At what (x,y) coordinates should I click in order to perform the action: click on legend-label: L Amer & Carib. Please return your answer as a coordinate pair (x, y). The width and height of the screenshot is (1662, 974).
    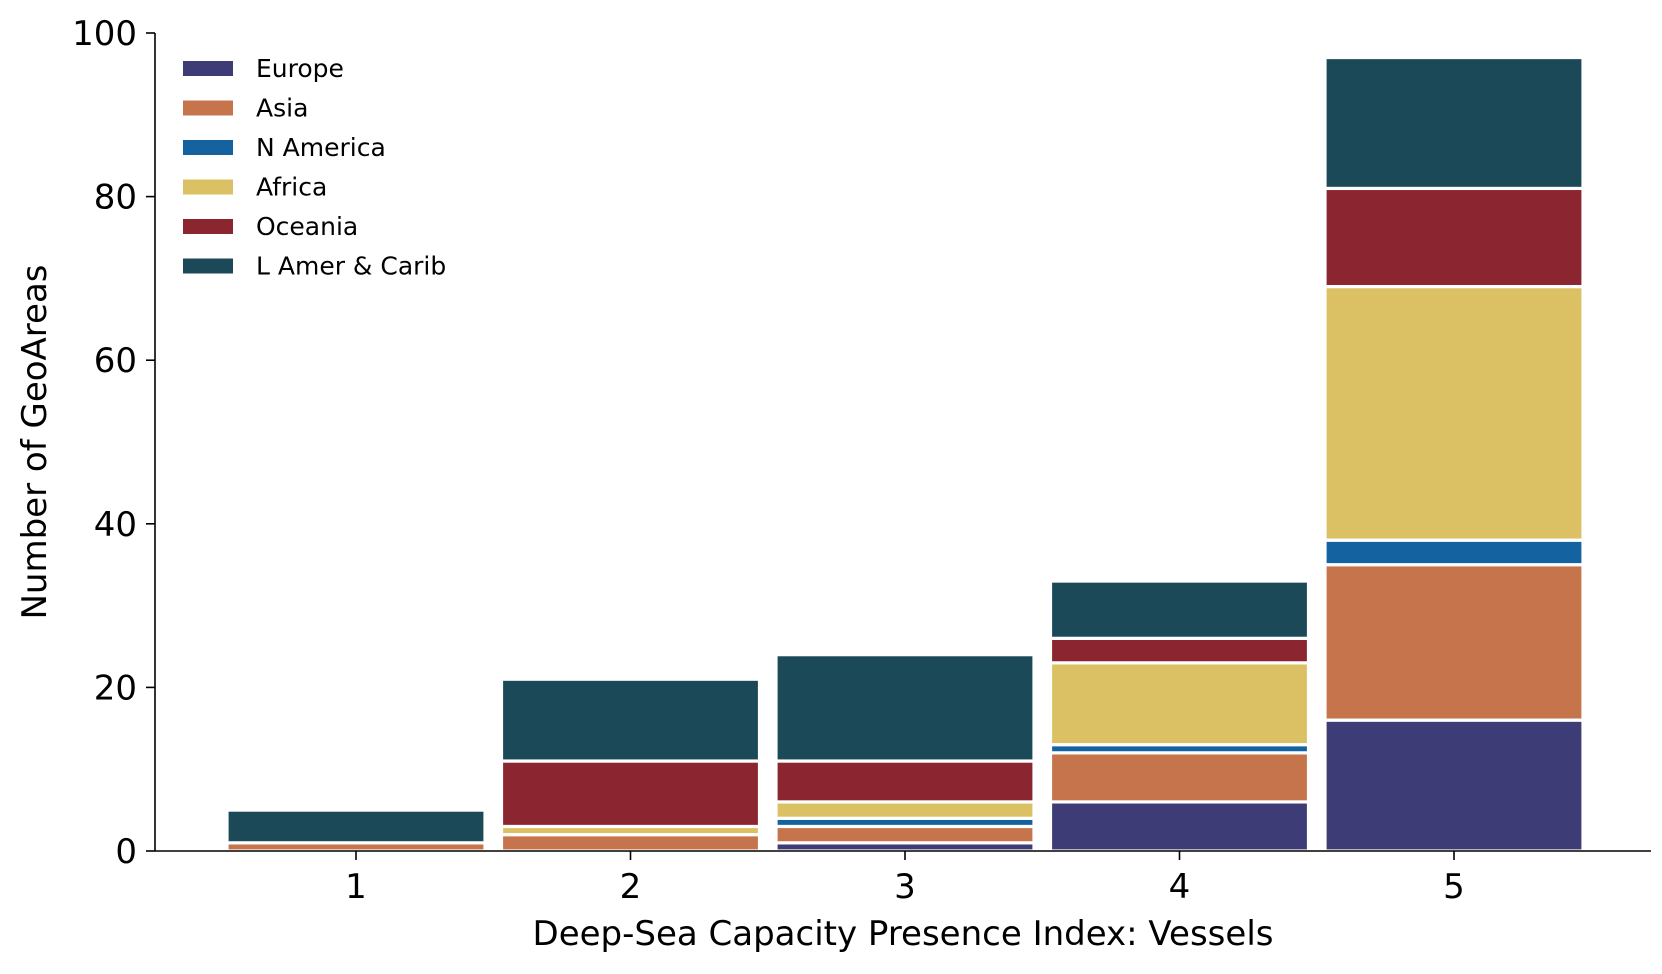
    Looking at the image, I should click on (351, 266).